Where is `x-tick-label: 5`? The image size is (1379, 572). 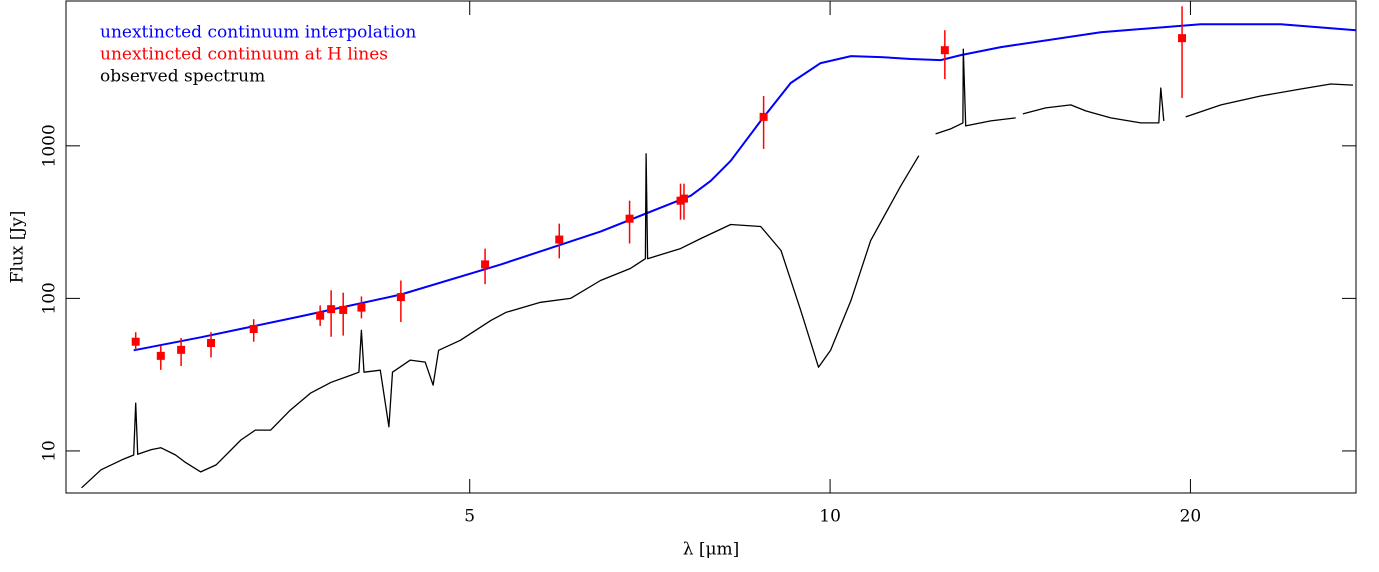 x-tick-label: 5 is located at coordinates (469, 517).